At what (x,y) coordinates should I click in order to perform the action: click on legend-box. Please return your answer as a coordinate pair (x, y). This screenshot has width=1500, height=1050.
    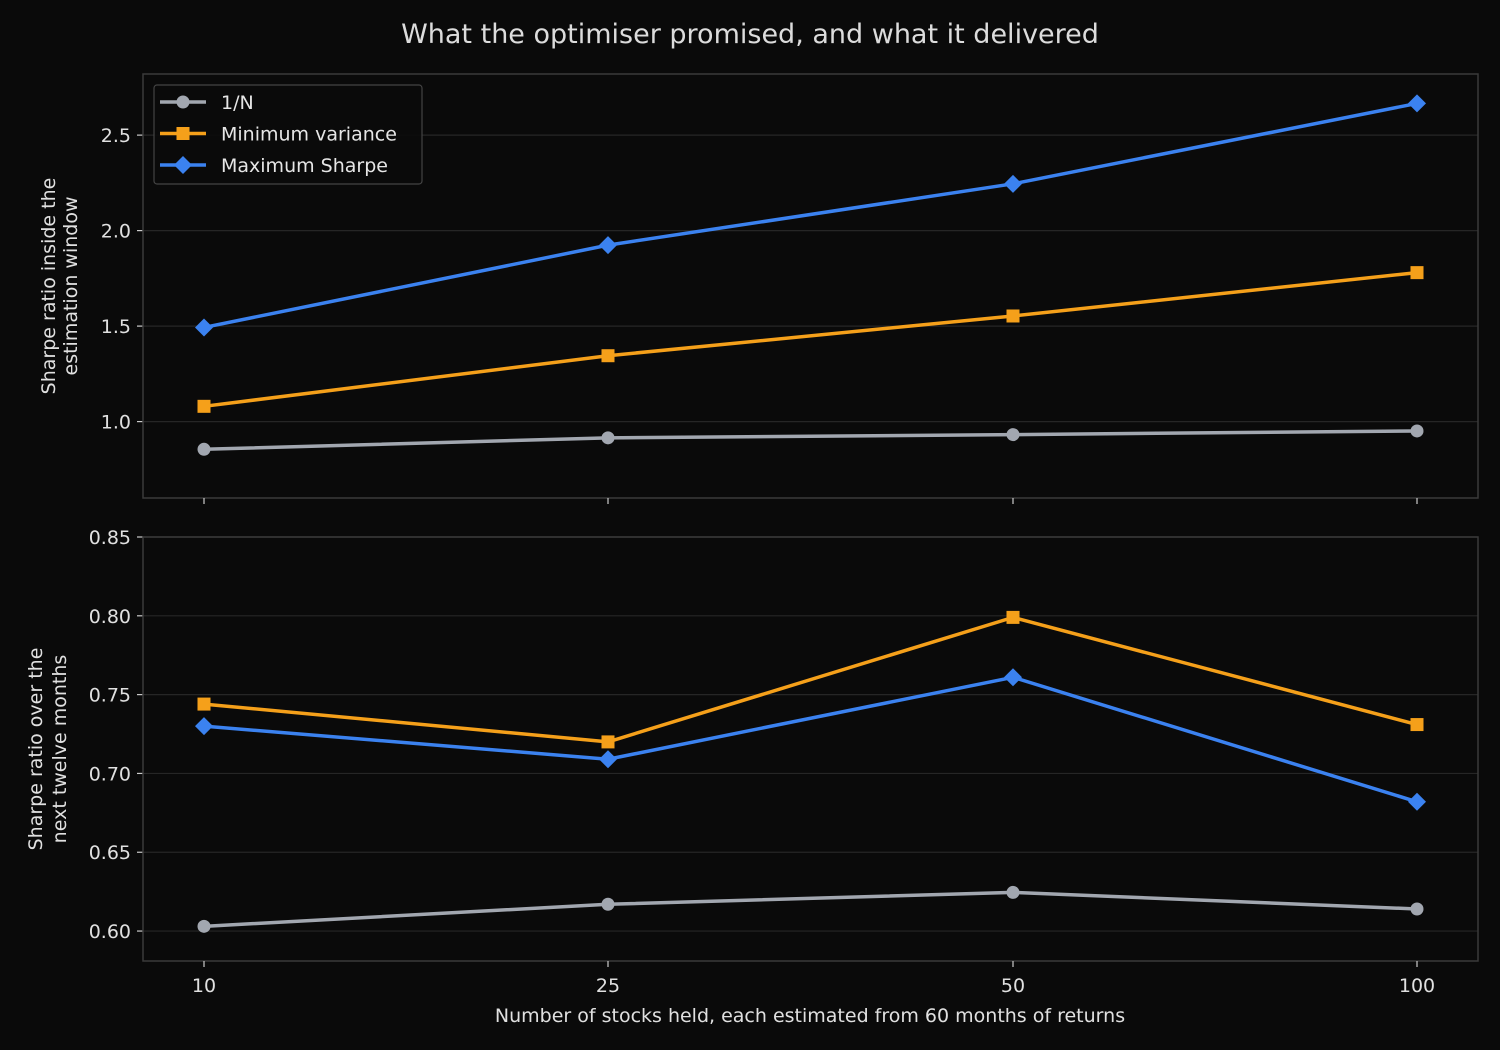
    Looking at the image, I should click on (288, 134).